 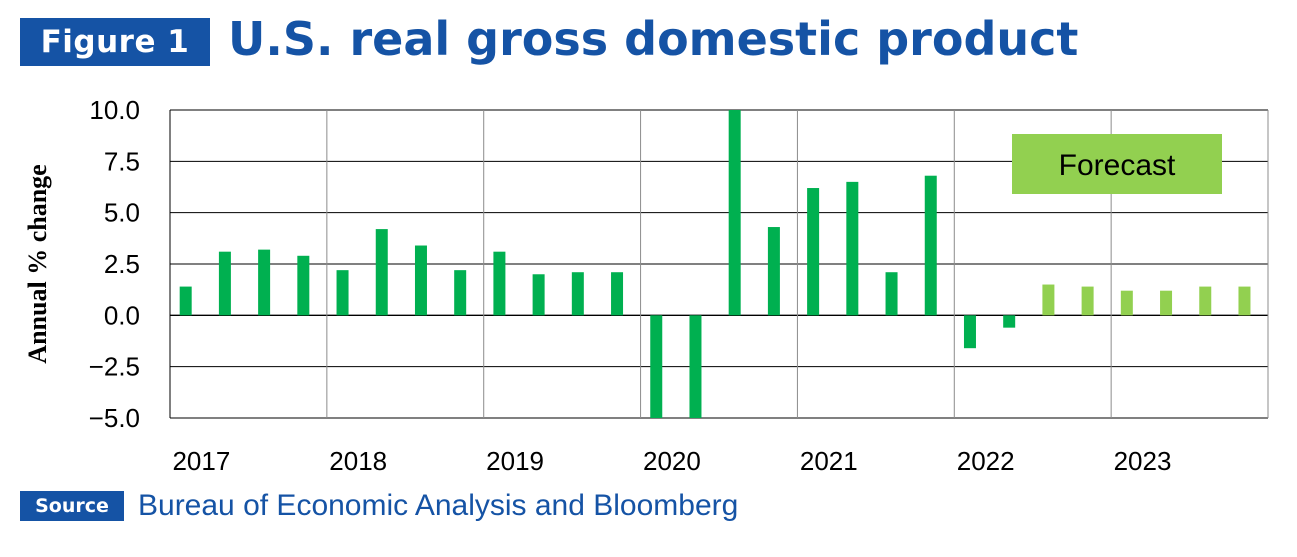 I want to click on bar-2018-q4, so click(x=460, y=293).